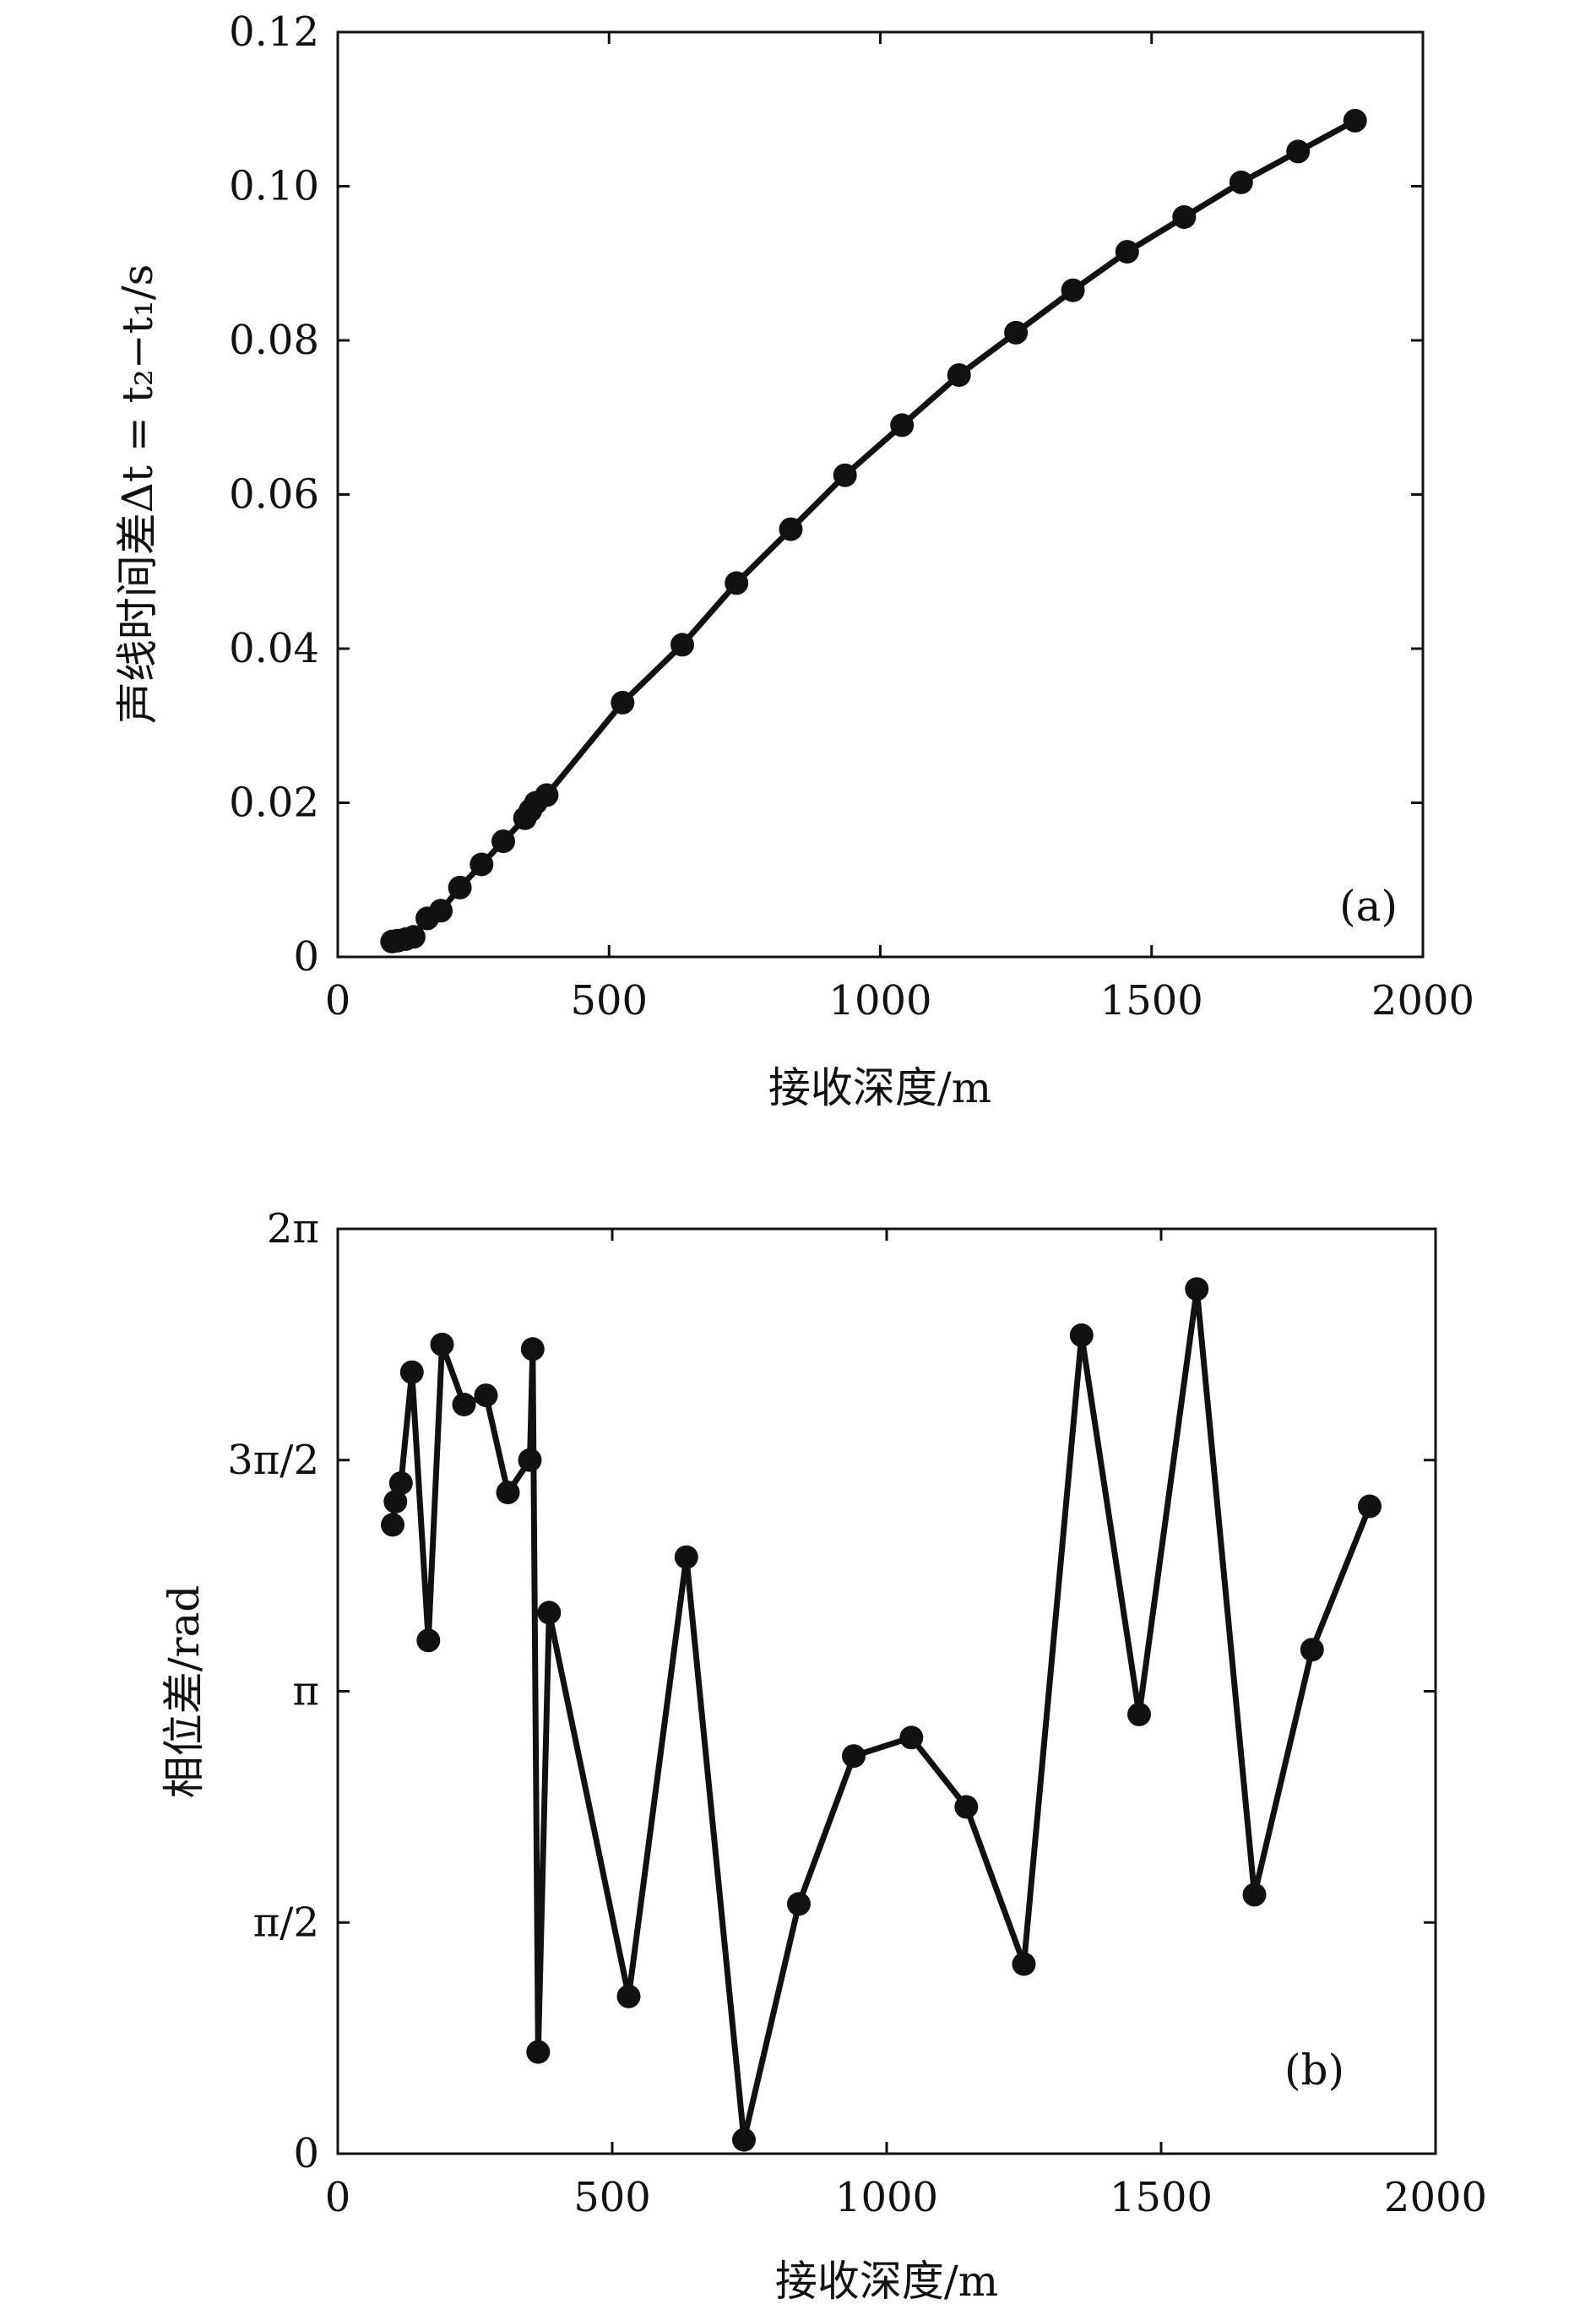 This screenshot has height=2315, width=1596. What do you see at coordinates (274, 648) in the screenshot?
I see `y-tick-label: 0.04` at bounding box center [274, 648].